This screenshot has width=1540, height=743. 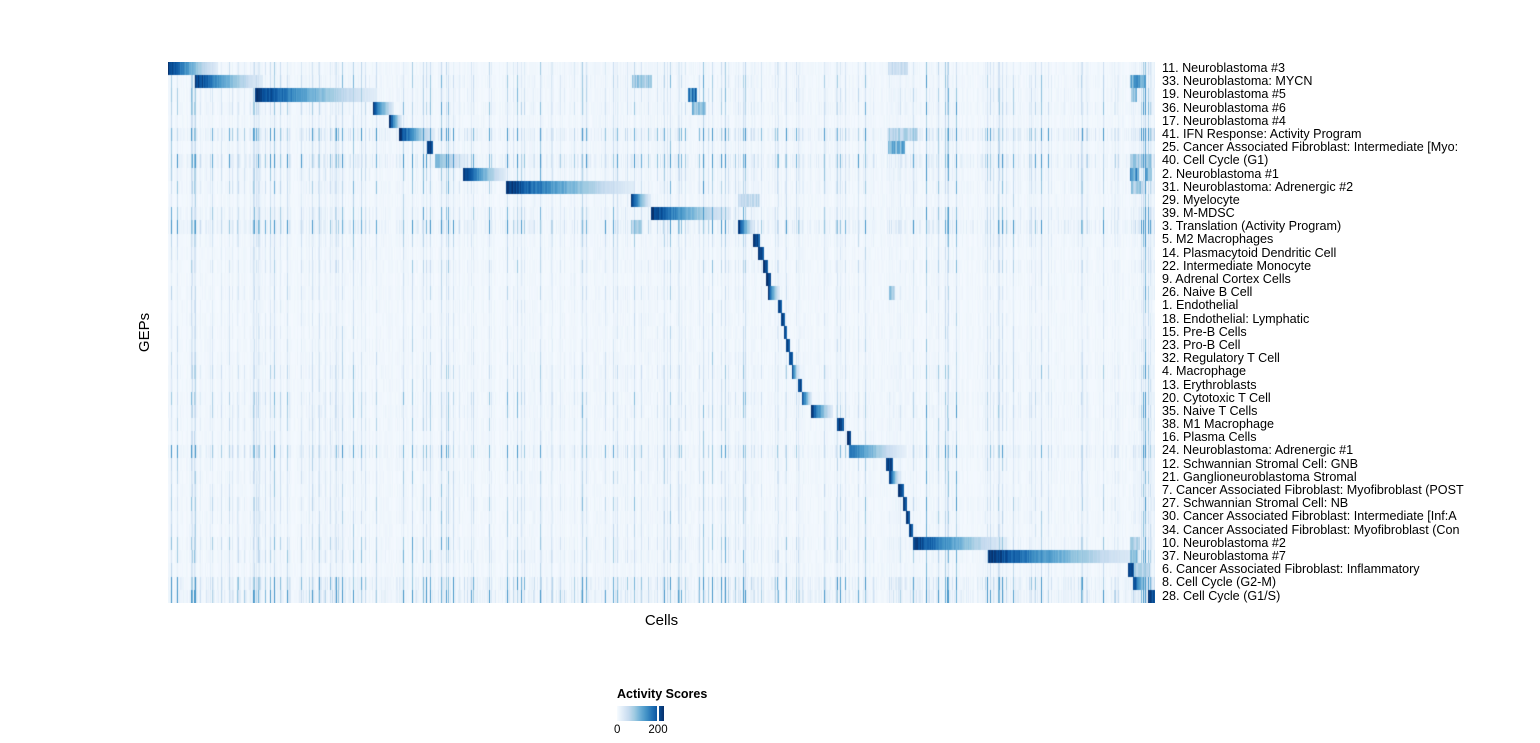 I want to click on row-label: 16. Plasma Cells, so click(x=1209, y=437).